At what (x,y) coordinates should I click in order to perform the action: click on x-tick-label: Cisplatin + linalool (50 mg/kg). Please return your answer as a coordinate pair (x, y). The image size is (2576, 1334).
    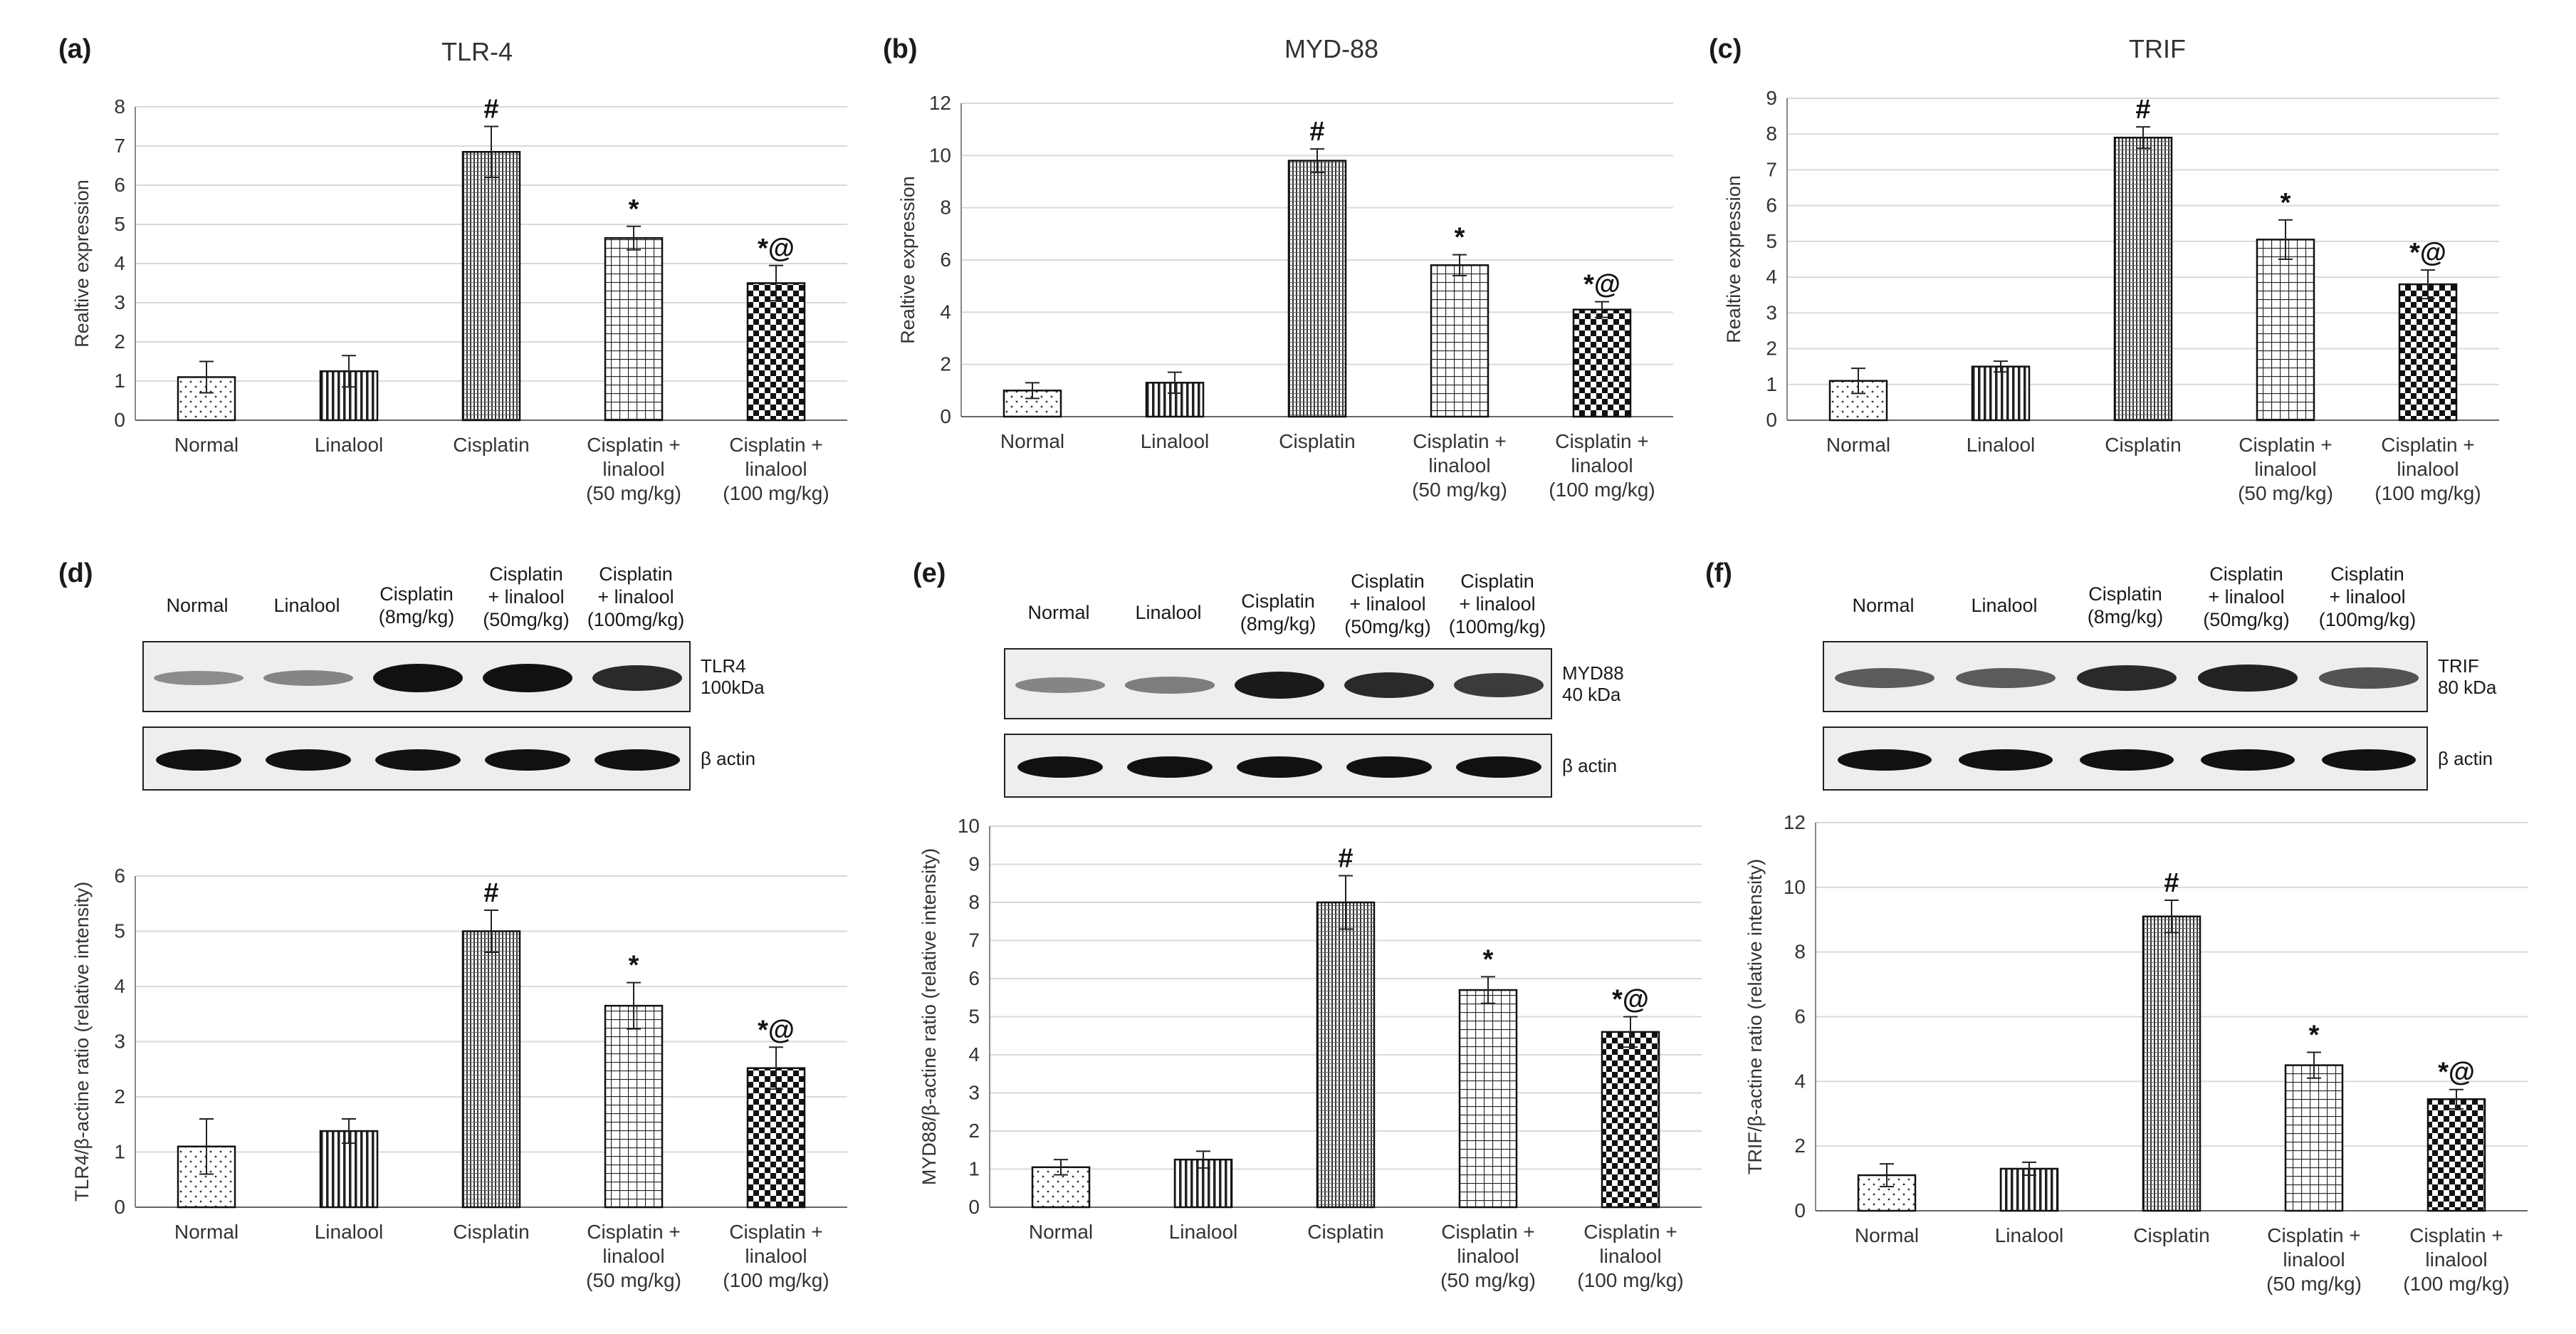
    Looking at the image, I should click on (633, 1256).